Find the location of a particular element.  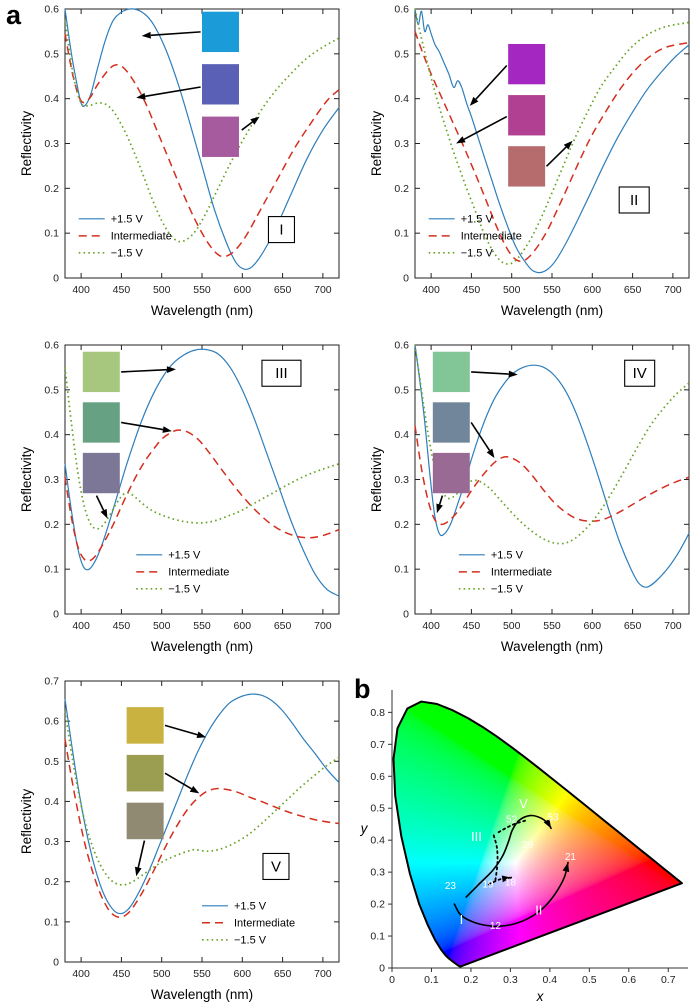

series-line-solid is located at coordinates (202, 472).